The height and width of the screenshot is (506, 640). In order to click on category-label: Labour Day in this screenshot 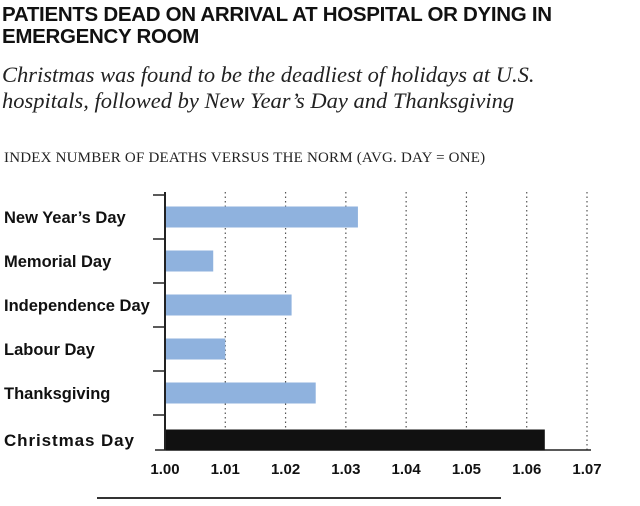, I will do `click(50, 350)`.